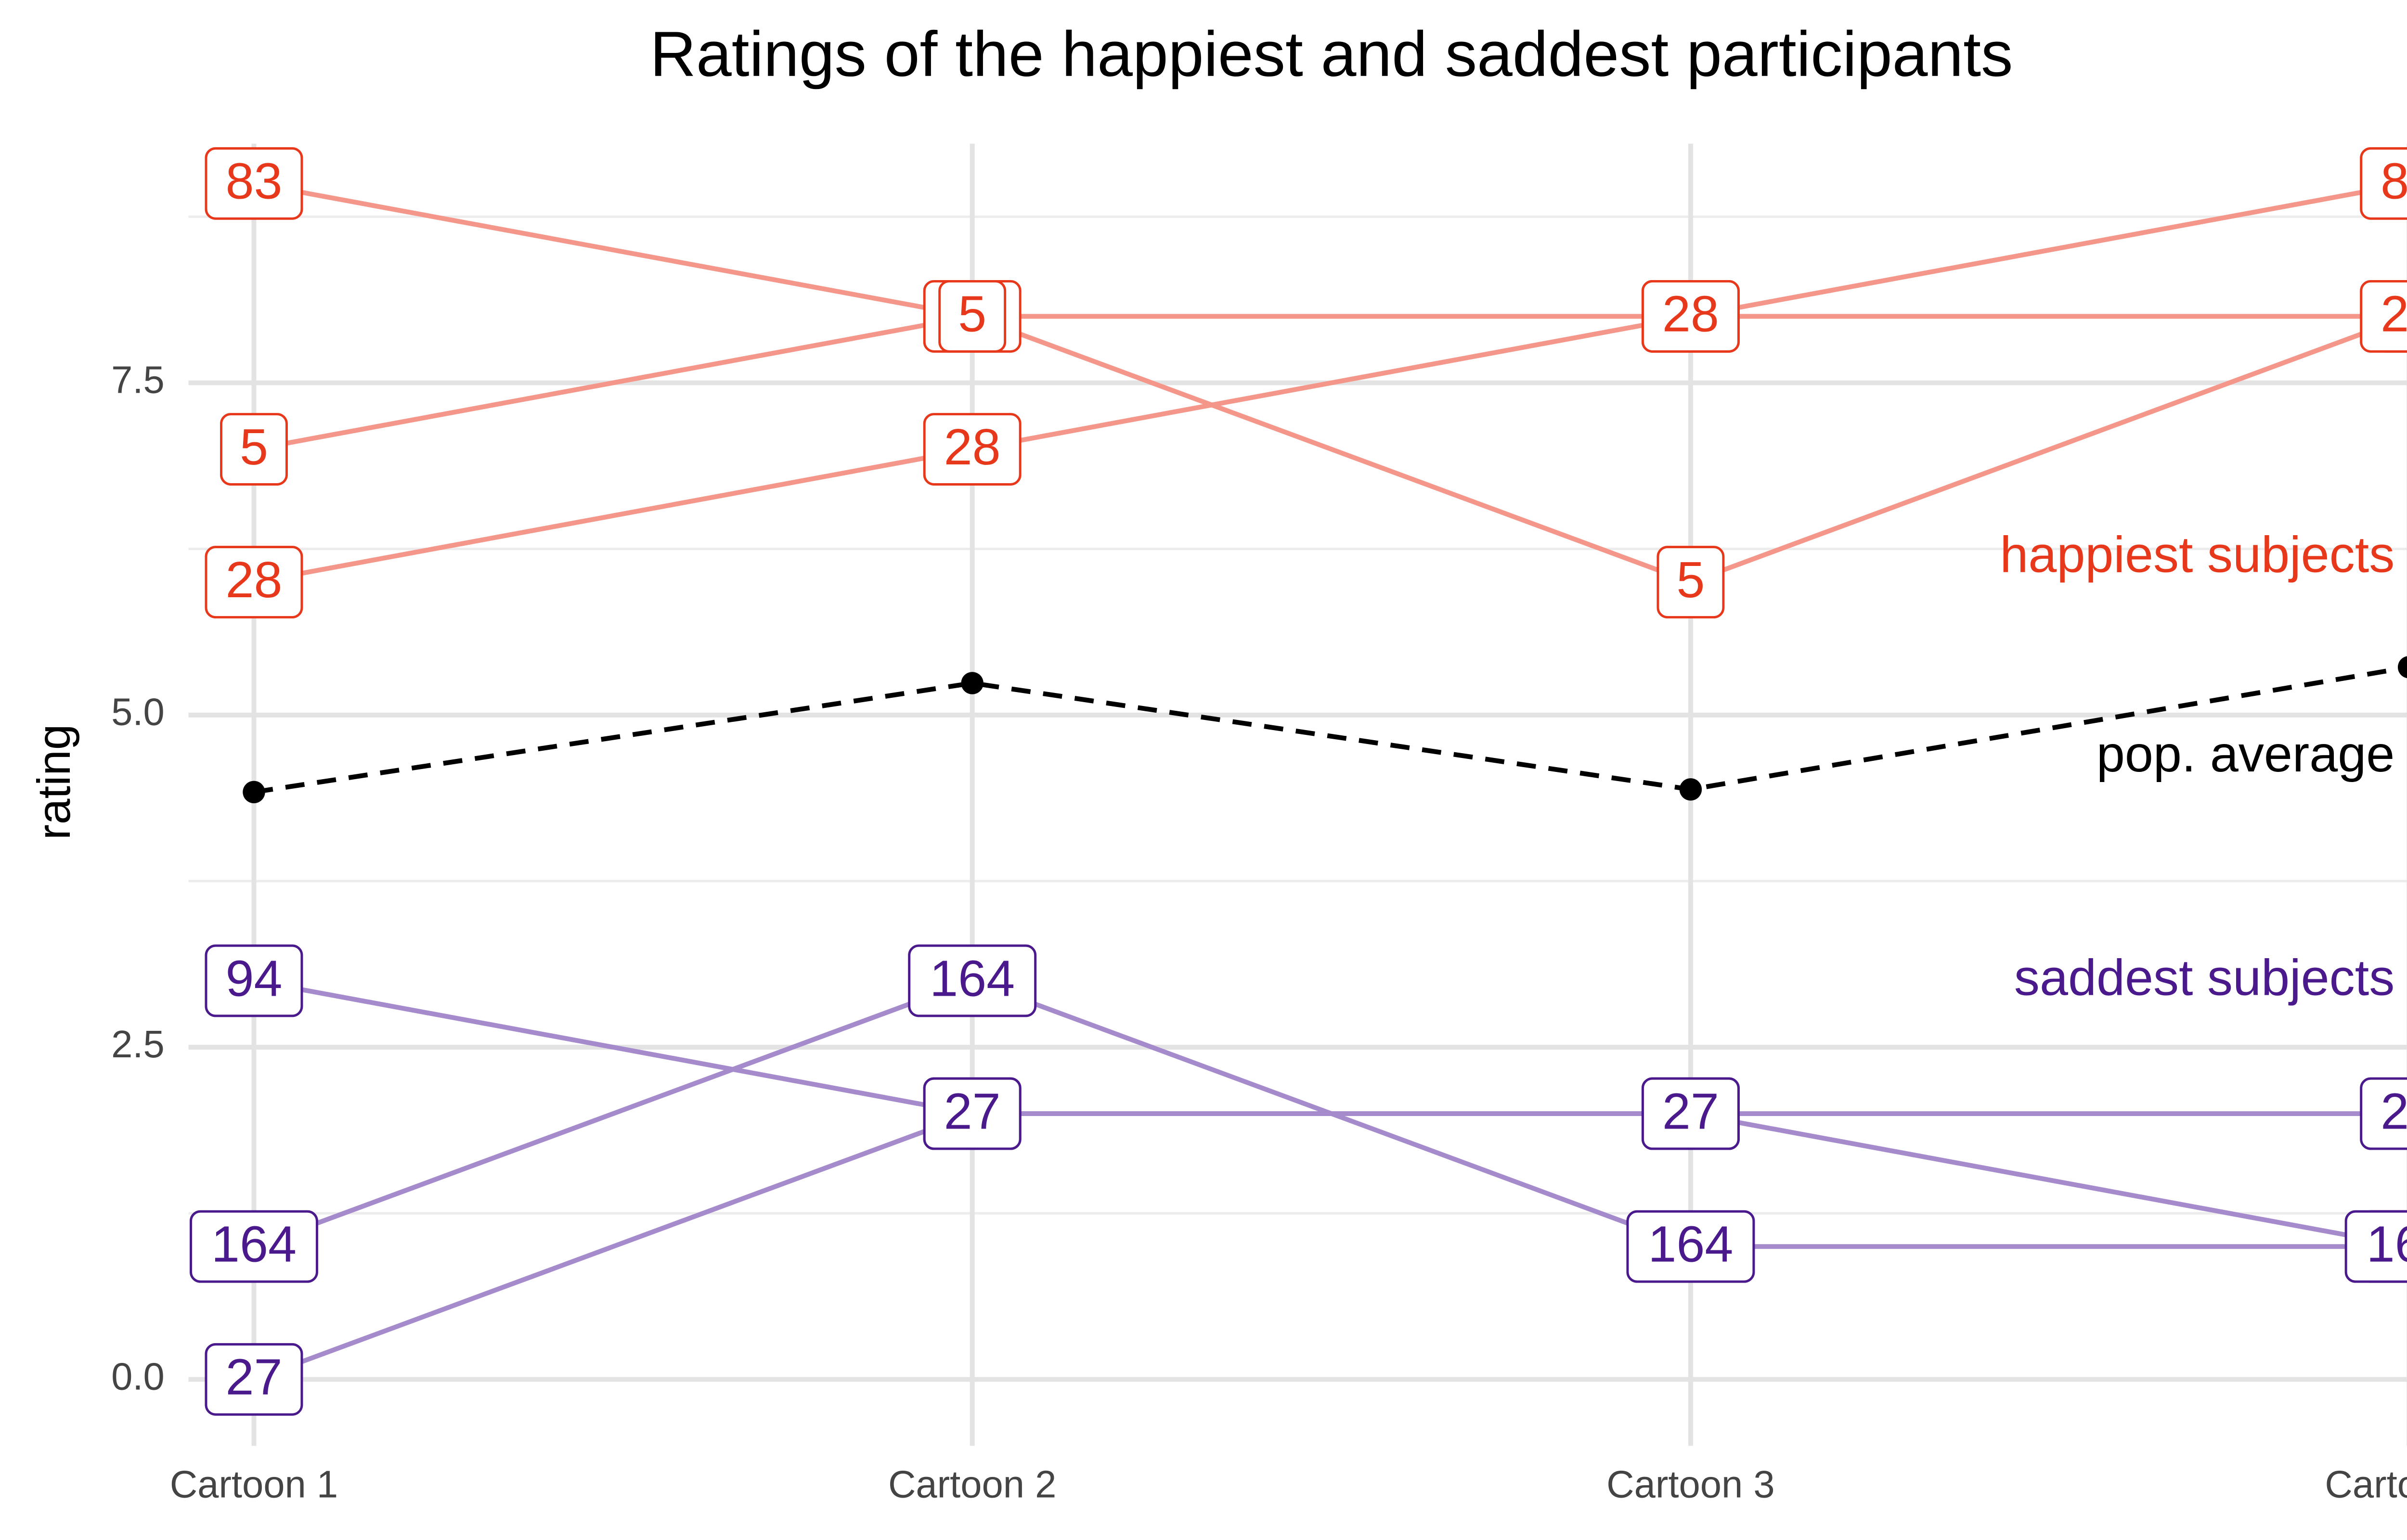 The width and height of the screenshot is (2407, 1540). What do you see at coordinates (1690, 1484) in the screenshot?
I see `x-tick-label: Cartoon 3` at bounding box center [1690, 1484].